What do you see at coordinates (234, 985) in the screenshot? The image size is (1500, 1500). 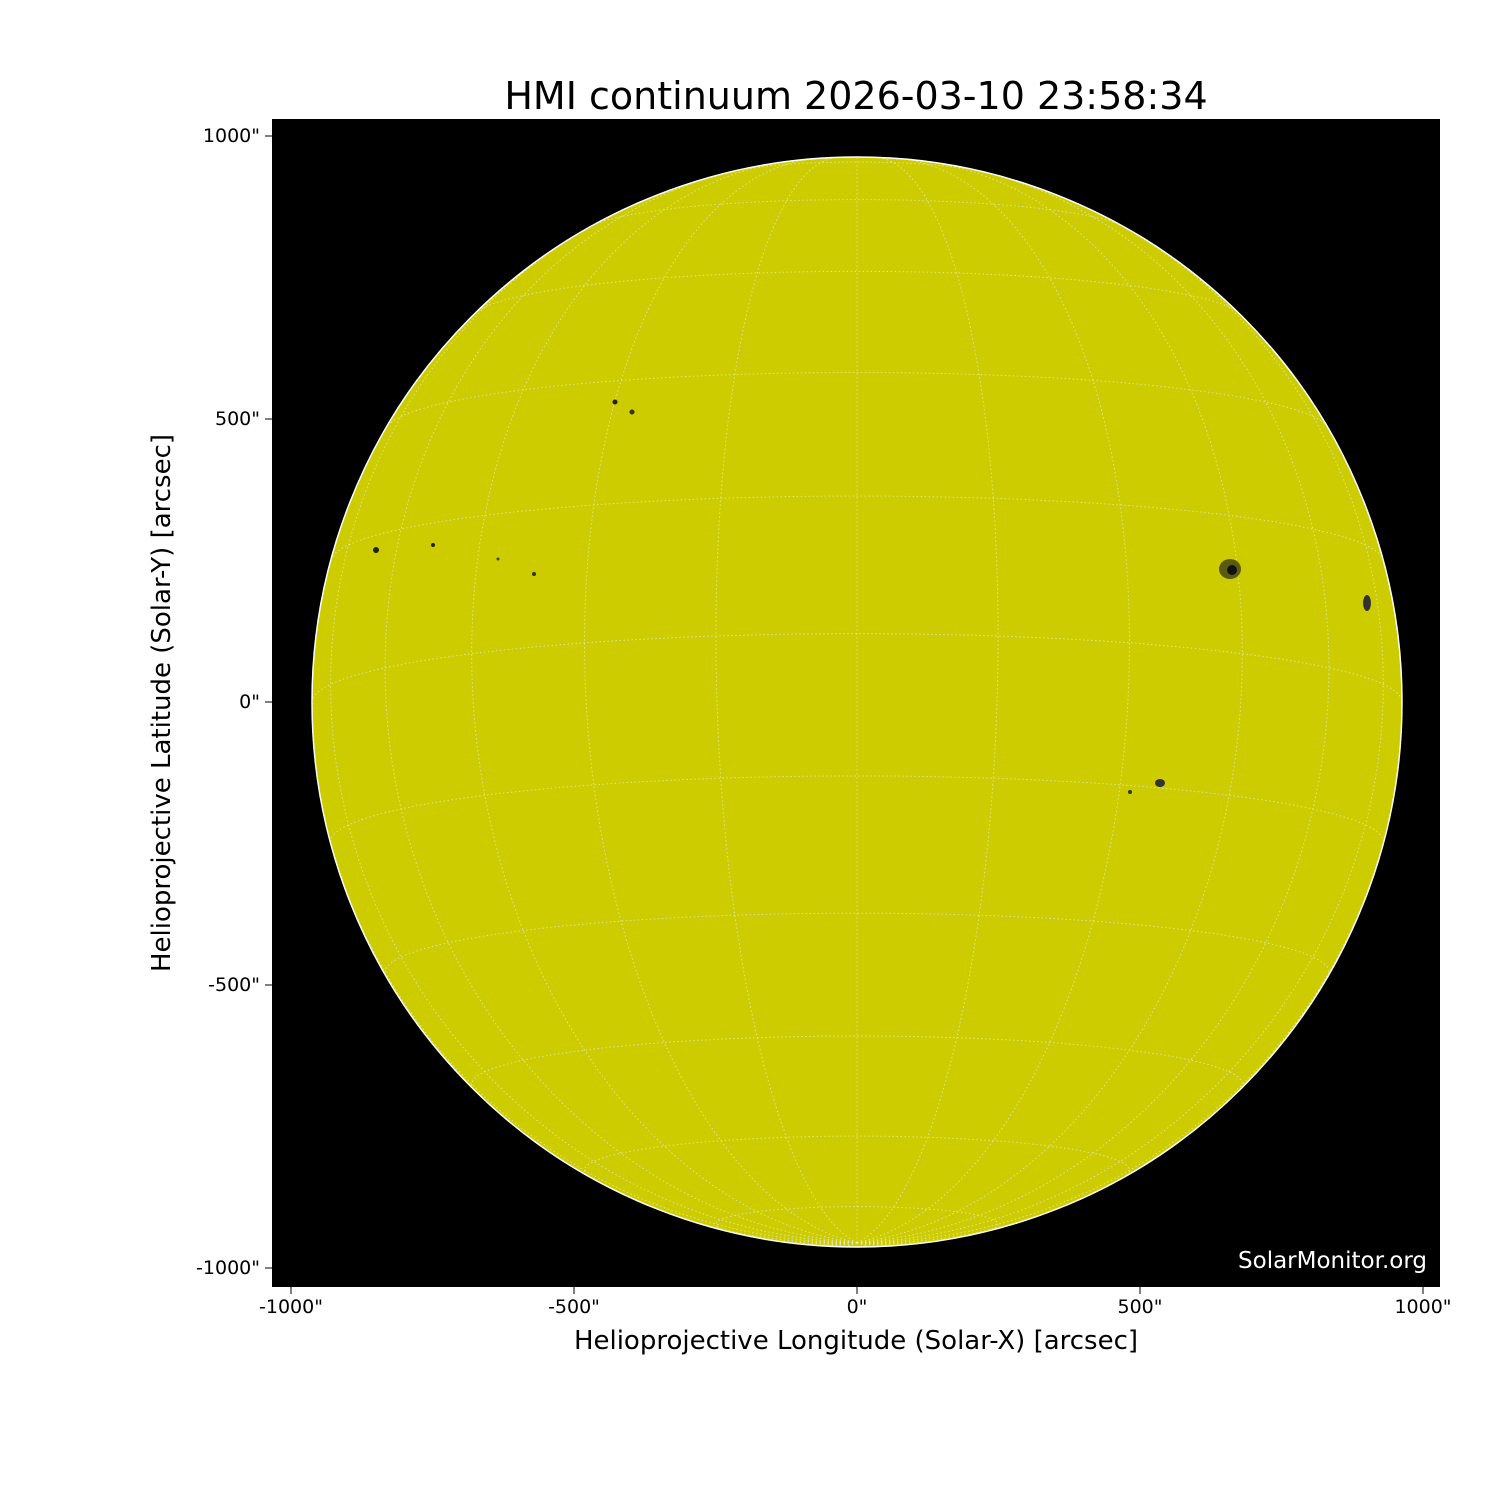 I see `y-tick-label: -500"` at bounding box center [234, 985].